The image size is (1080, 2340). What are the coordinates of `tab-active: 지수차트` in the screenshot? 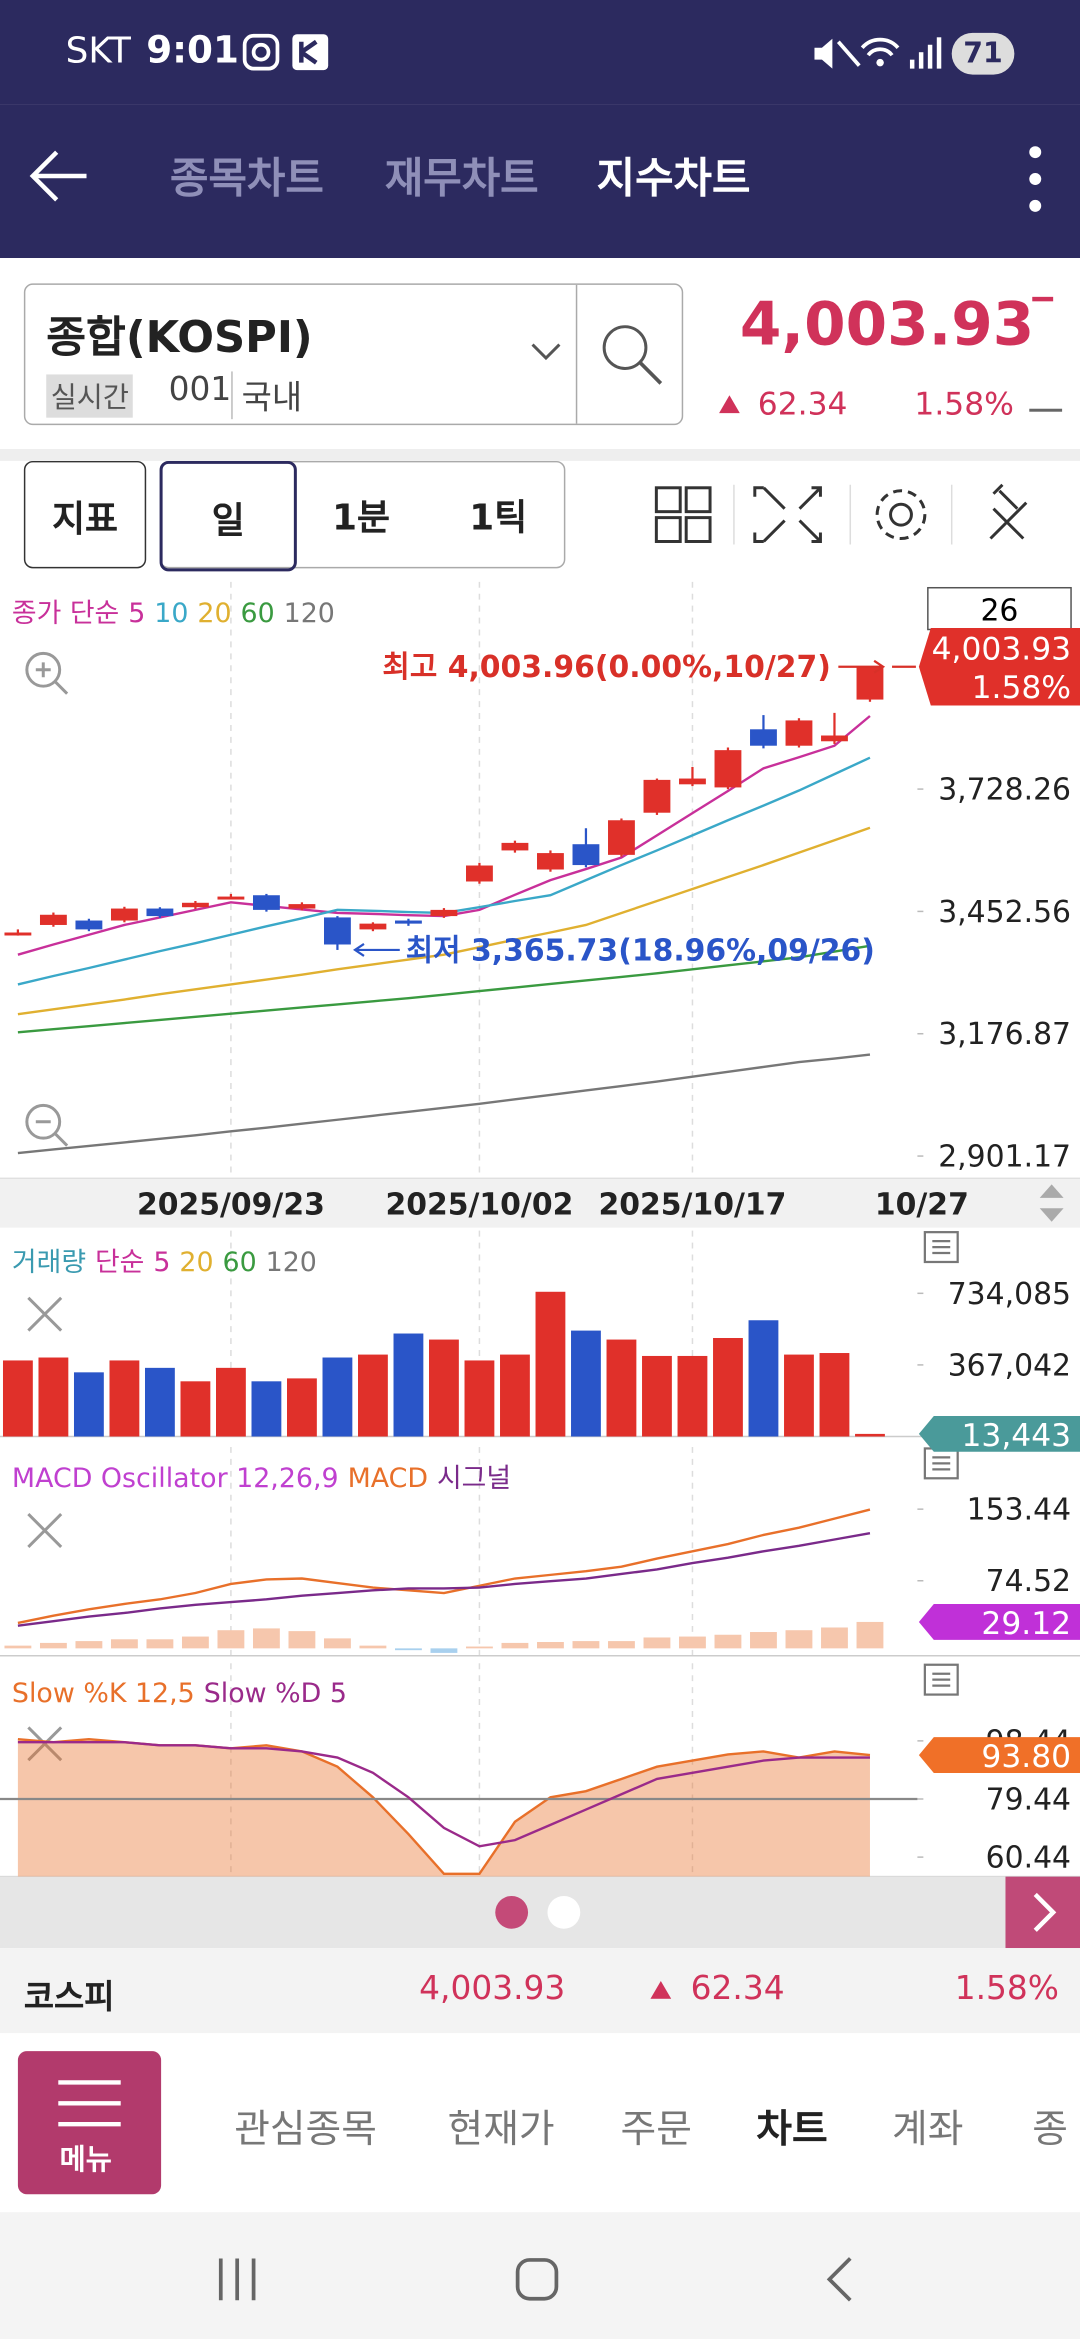 It's located at (673, 178).